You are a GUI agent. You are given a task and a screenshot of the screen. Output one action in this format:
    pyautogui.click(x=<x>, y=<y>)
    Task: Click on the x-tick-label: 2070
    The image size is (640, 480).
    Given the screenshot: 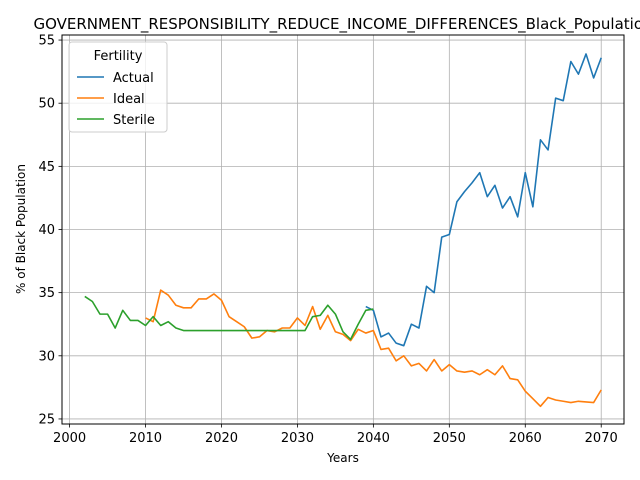 What is the action you would take?
    pyautogui.click(x=601, y=438)
    